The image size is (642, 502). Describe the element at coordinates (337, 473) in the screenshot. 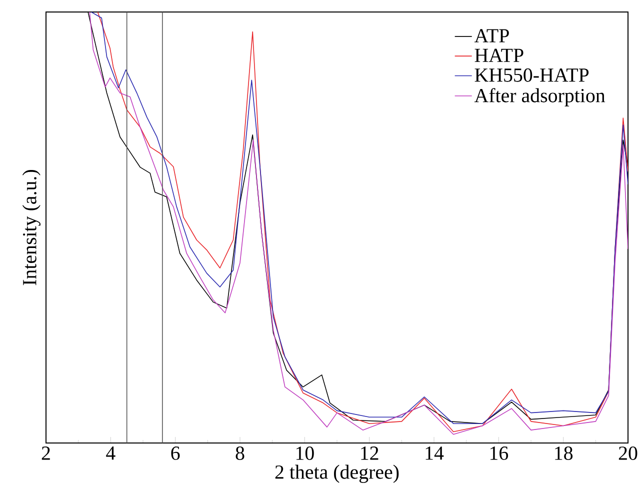

I see `x-axis-title: 2 theta (degree)` at that location.